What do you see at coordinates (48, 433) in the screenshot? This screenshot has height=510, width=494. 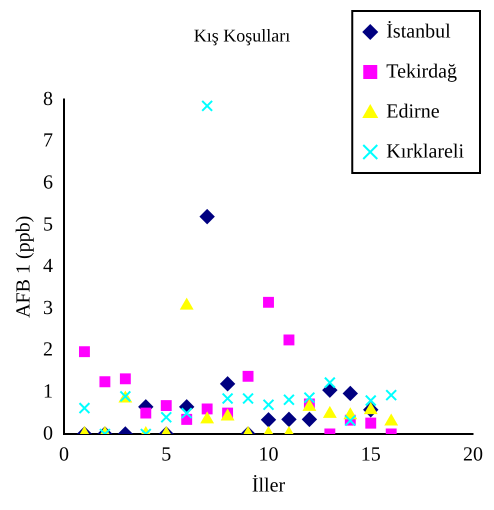 I see `y-tick-label: 0` at bounding box center [48, 433].